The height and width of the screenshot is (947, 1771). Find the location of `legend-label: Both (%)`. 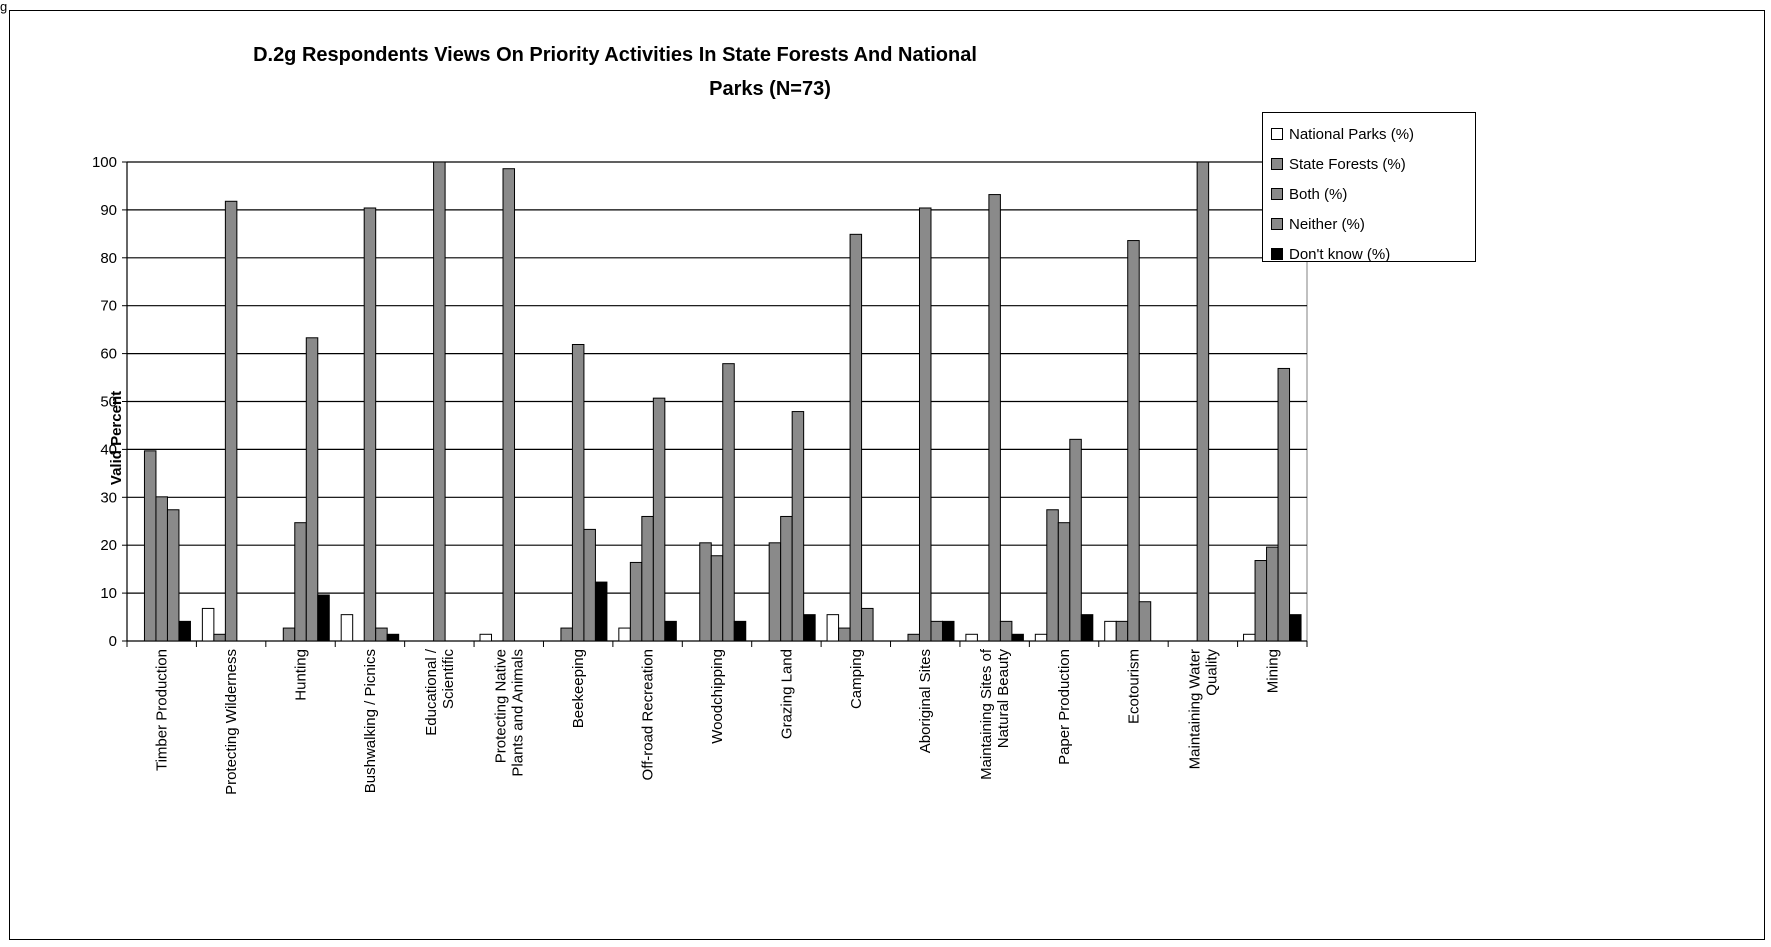

legend-label: Both (%) is located at coordinates (1318, 194).